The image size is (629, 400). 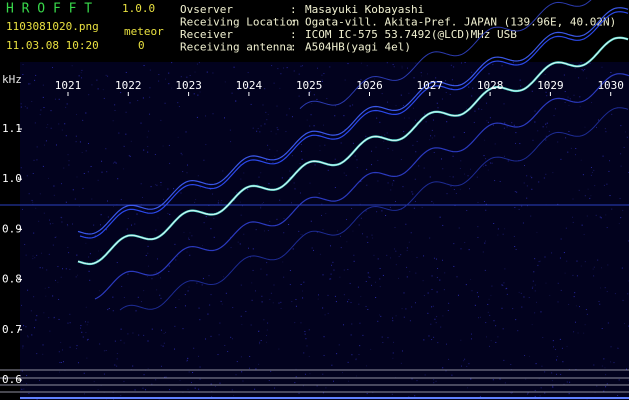 What do you see at coordinates (12, 329) in the screenshot?
I see `freq-label: 0.7` at bounding box center [12, 329].